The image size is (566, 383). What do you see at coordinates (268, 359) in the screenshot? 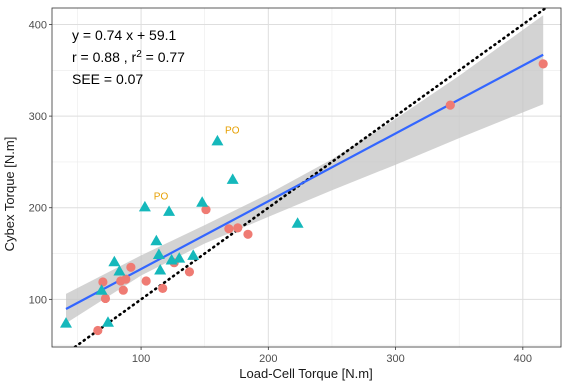
I see `x-tick-label: 200` at bounding box center [268, 359].